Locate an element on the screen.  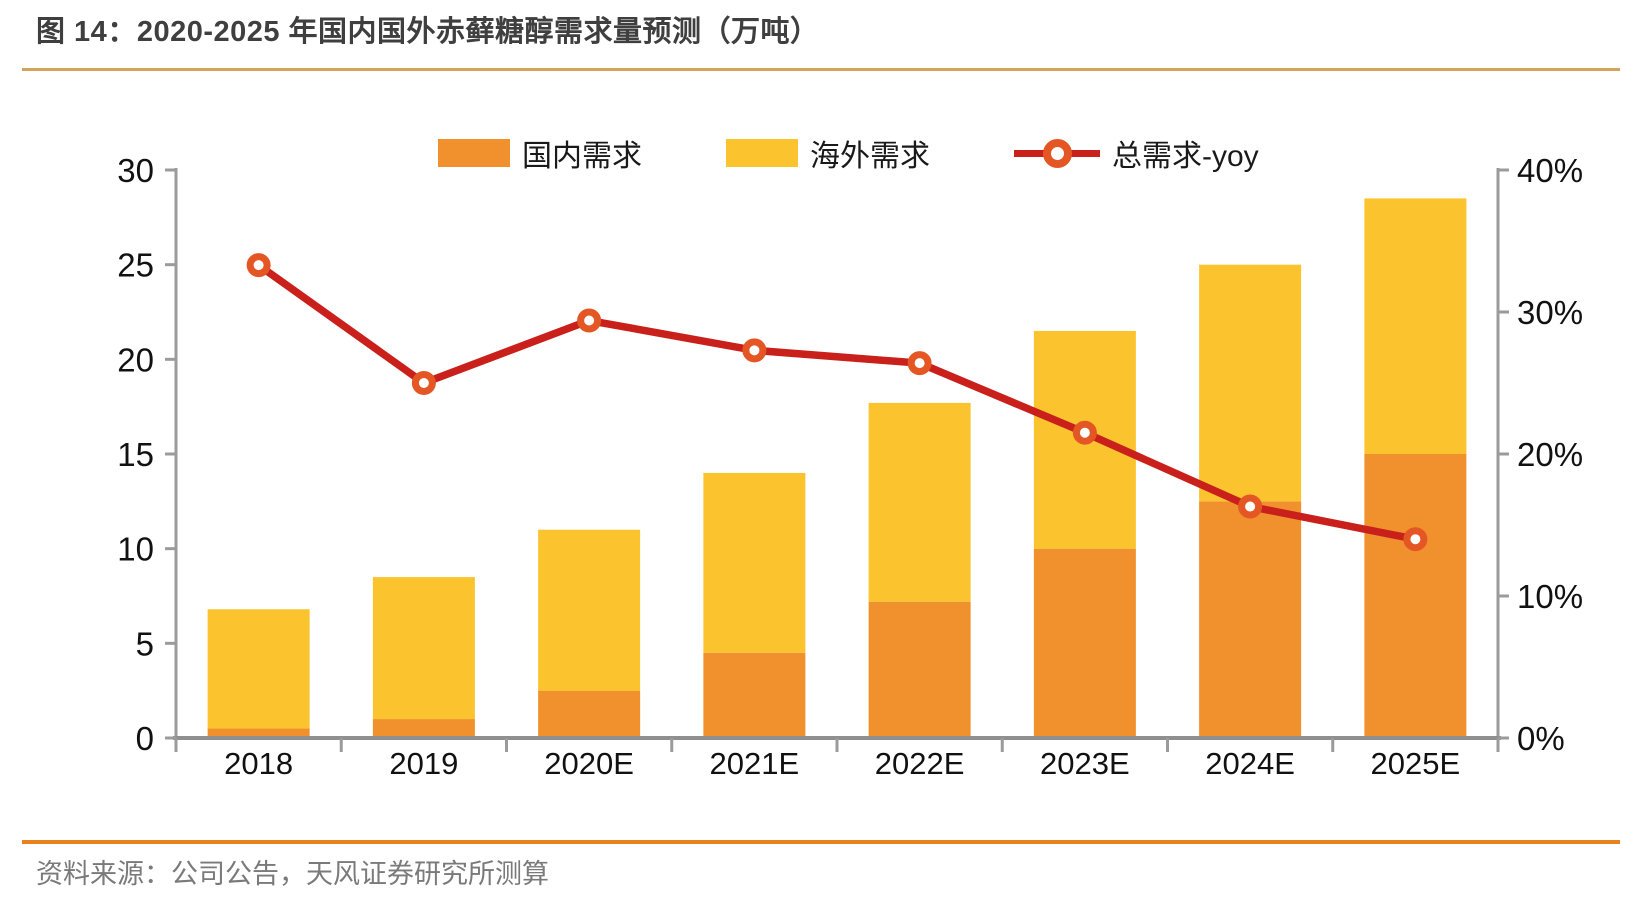
legend-item-yoy: 总需求-yoy is located at coordinates (1136, 153).